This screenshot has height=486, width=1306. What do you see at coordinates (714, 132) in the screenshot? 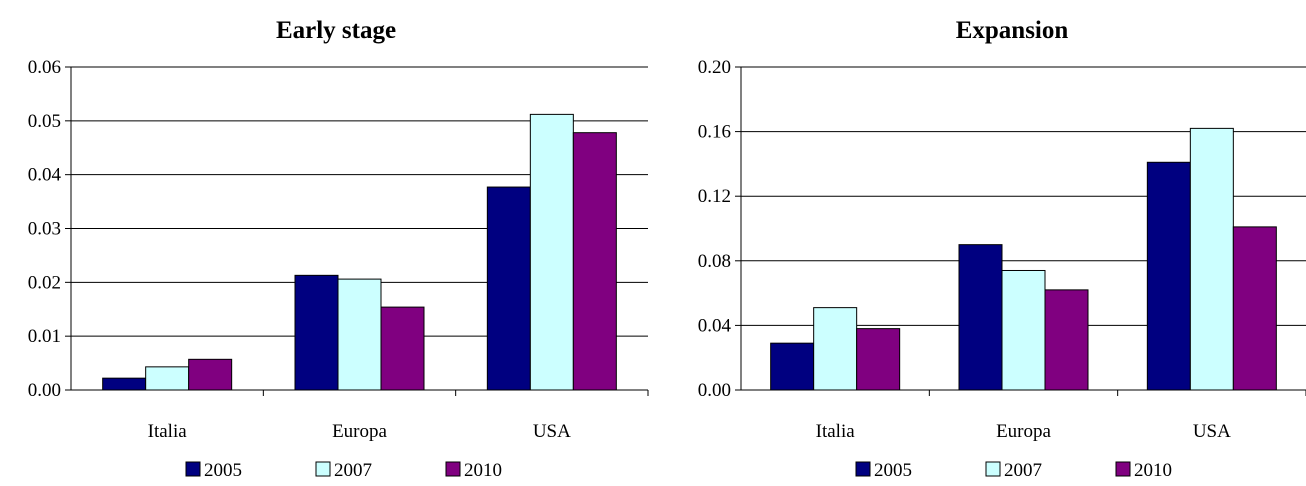
I see `y-tick-label: 0.16` at bounding box center [714, 132].